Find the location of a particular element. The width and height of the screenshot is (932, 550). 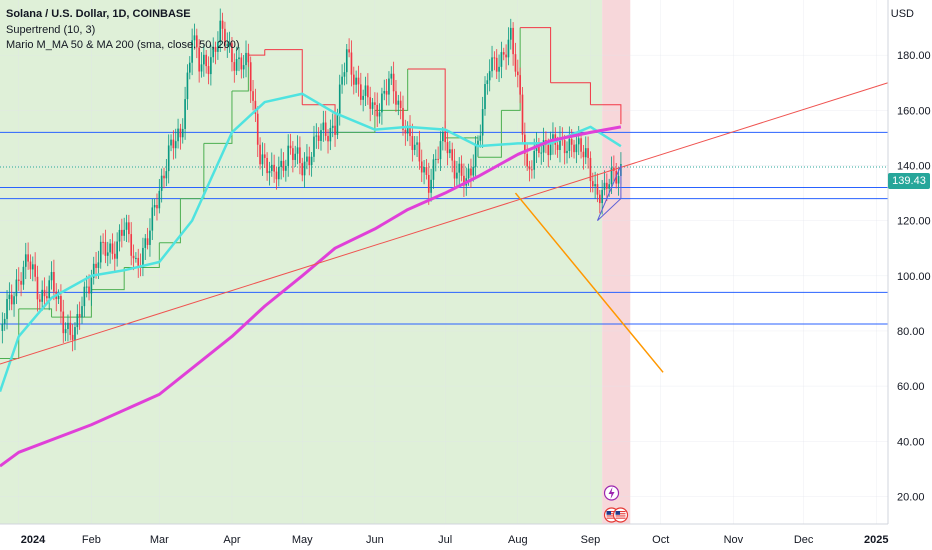

x-tick-label: Feb is located at coordinates (91, 540).